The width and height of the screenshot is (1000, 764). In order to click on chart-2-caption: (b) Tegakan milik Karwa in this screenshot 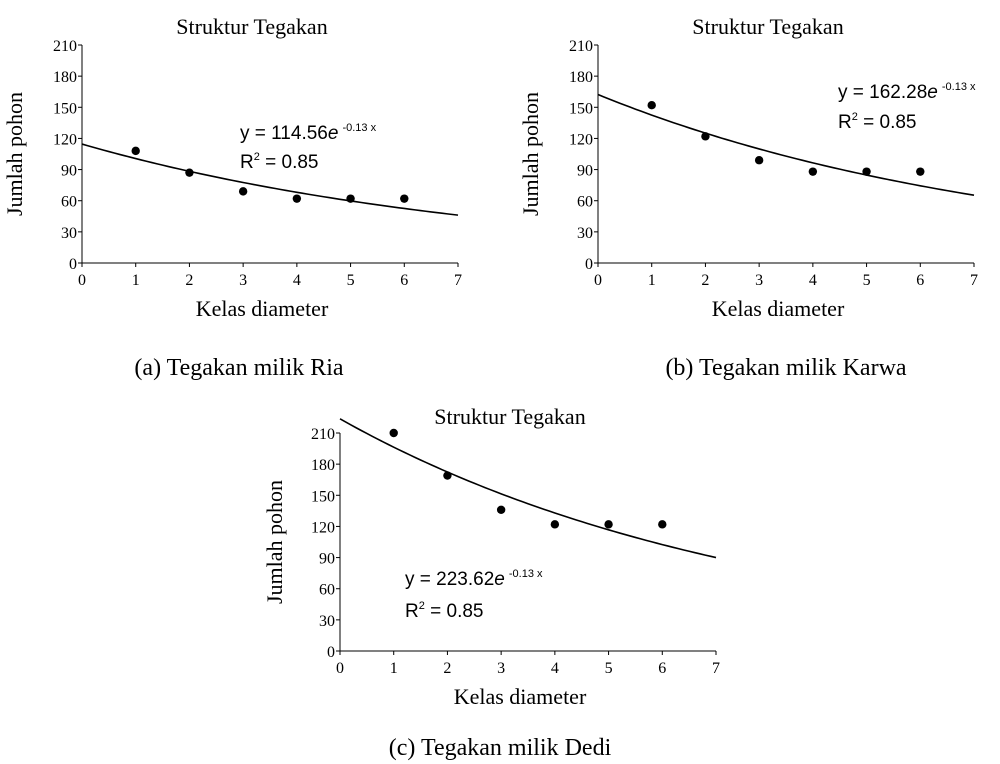, I will do `click(785, 368)`.